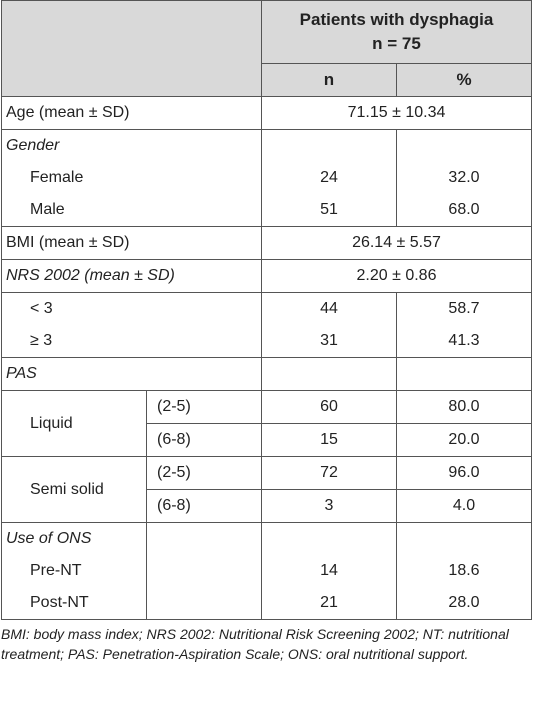  I want to click on cell: 3, so click(329, 506).